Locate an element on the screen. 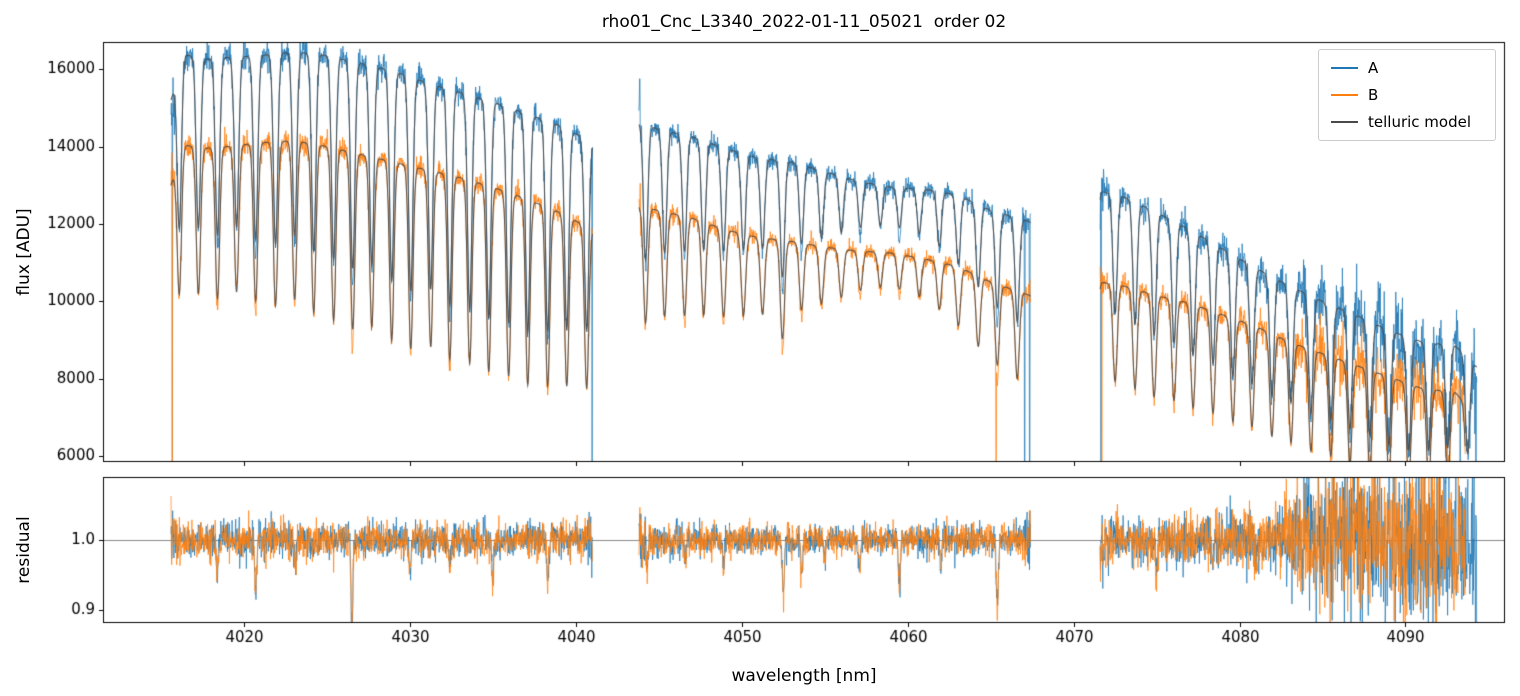  legend-item-telluric: telluric model is located at coordinates (1406, 122).